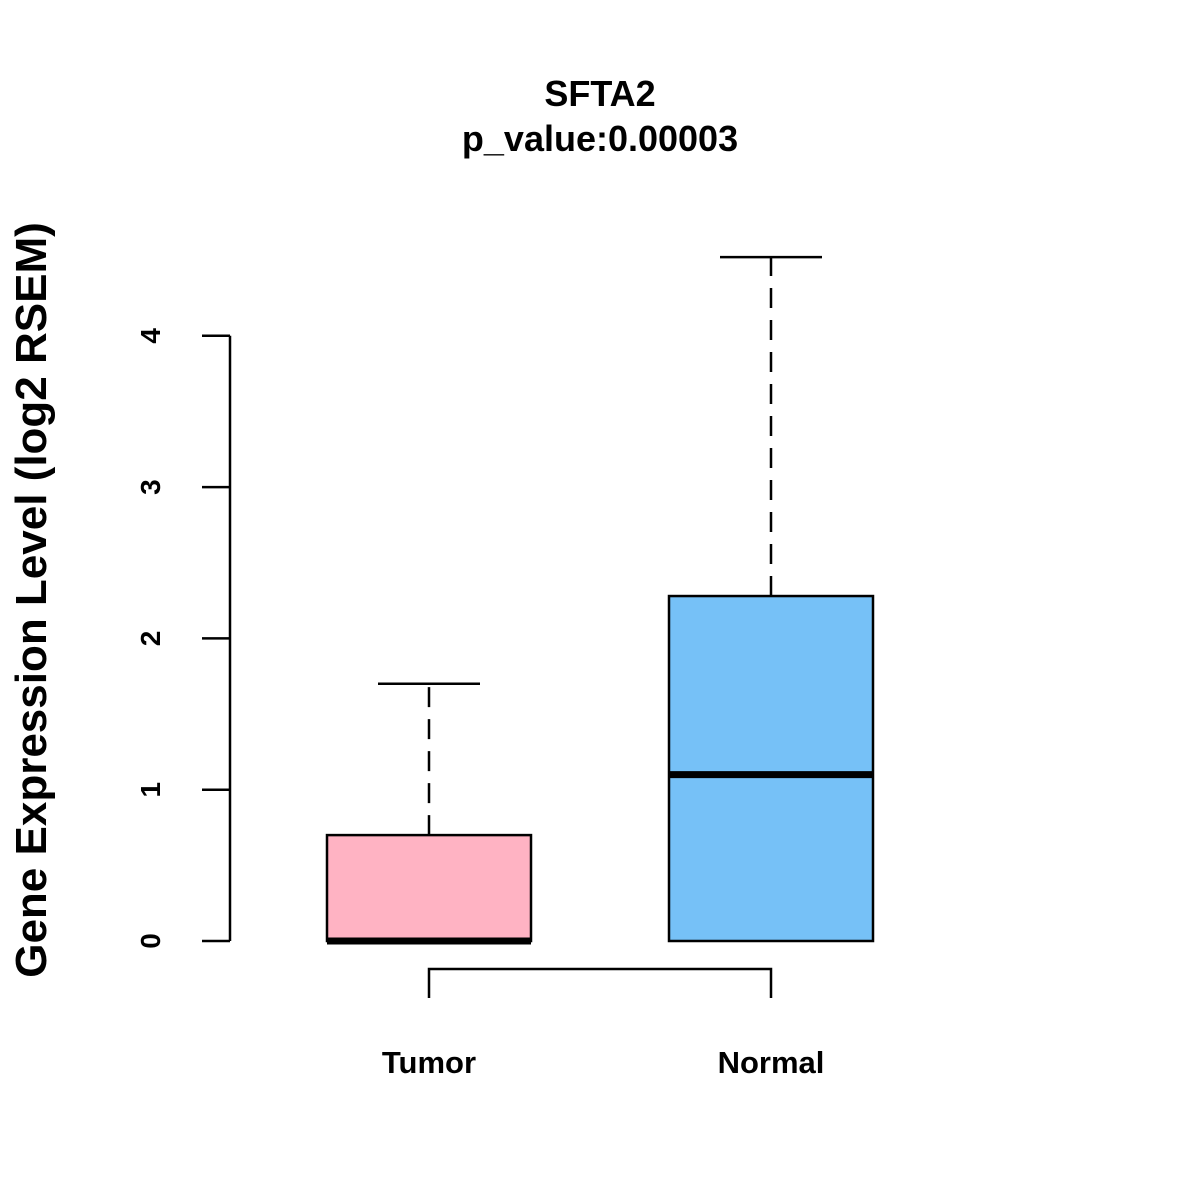 The image size is (1200, 1200). Describe the element at coordinates (771, 1062) in the screenshot. I see `x-category-label-normal: Normal` at that location.